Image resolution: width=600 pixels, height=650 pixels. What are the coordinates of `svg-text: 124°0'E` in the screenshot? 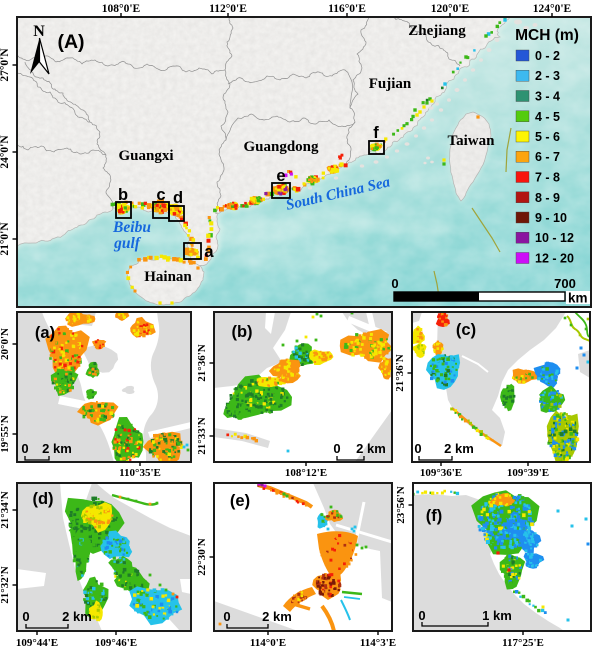 It's located at (552, 9).